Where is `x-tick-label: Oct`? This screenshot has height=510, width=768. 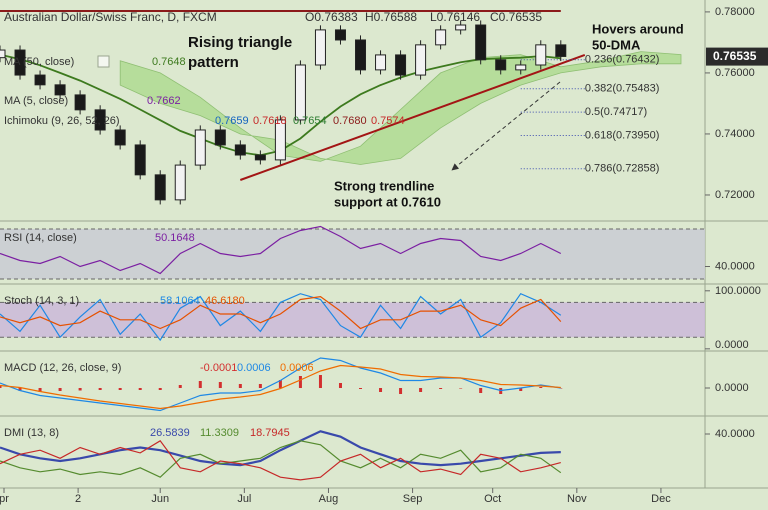
x-tick-label: Oct is located at coordinates (492, 499).